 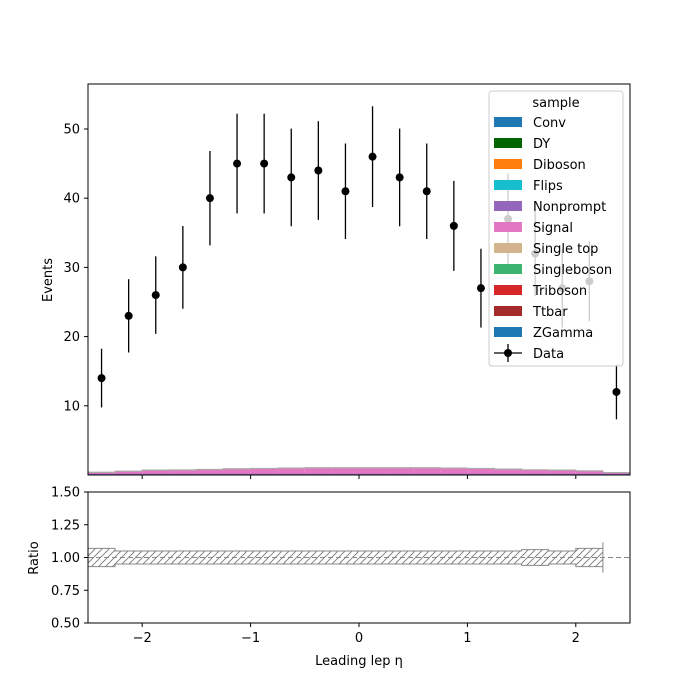 What do you see at coordinates (559, 291) in the screenshot?
I see `legend-label: Triboson` at bounding box center [559, 291].